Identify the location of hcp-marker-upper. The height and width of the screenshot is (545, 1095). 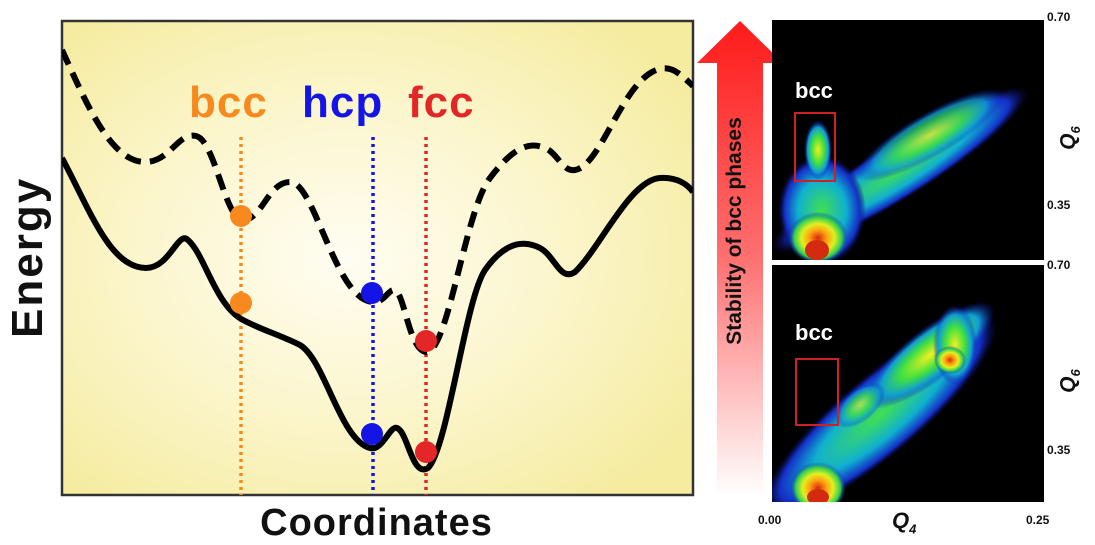
(372, 293).